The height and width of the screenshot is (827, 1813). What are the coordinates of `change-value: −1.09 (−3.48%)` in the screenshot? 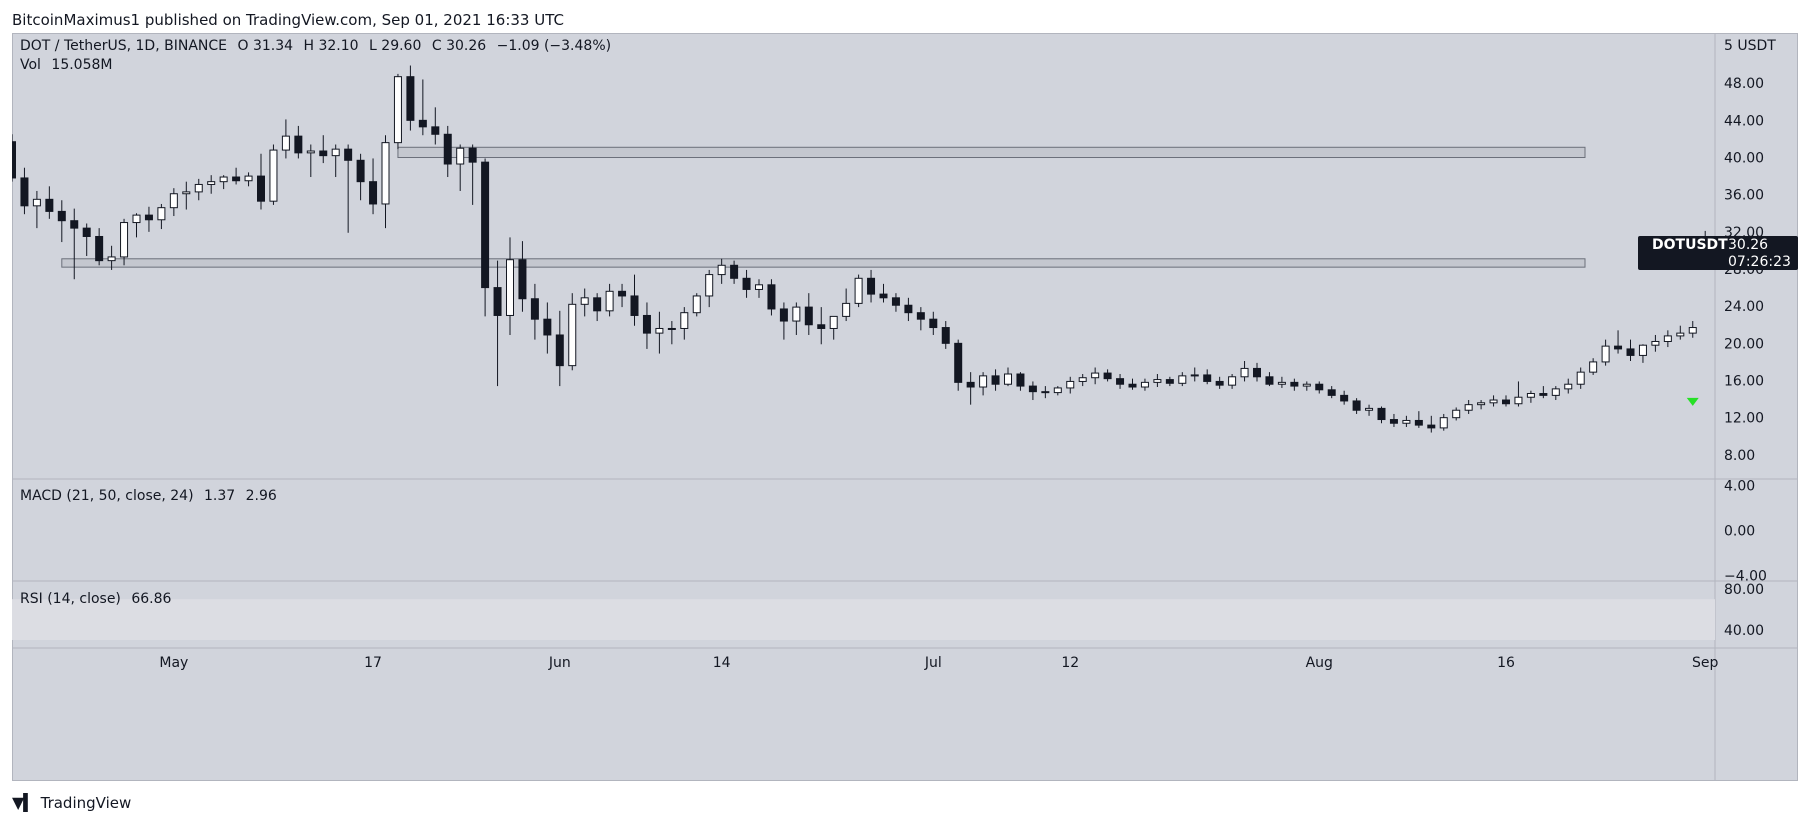 It's located at (554, 46).